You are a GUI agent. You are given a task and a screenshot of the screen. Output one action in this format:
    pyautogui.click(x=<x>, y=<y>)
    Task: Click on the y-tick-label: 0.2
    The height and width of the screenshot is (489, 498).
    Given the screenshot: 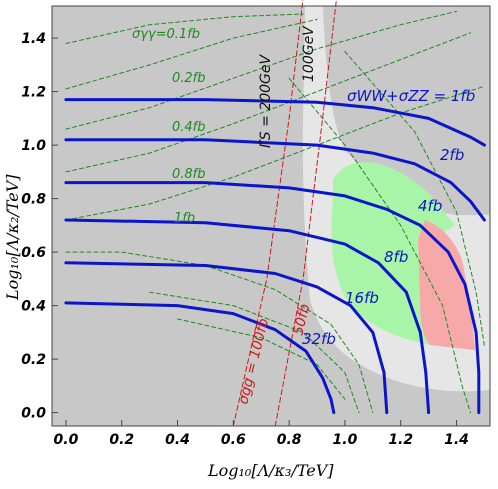 What is the action you would take?
    pyautogui.click(x=33, y=360)
    